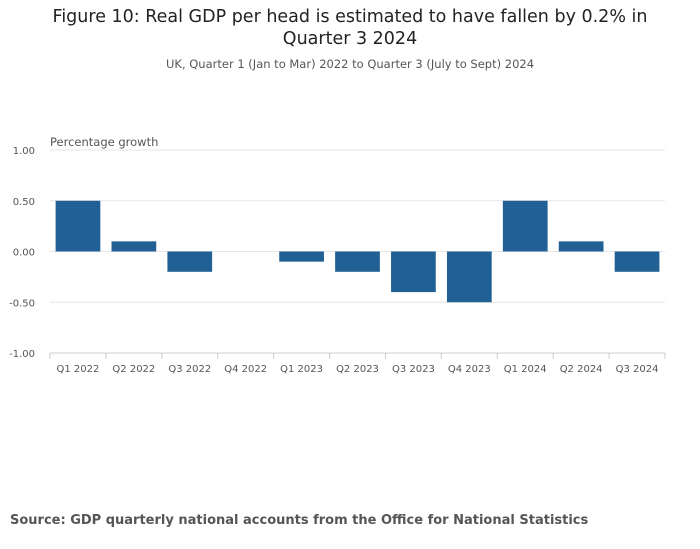 Image resolution: width=700 pixels, height=549 pixels. Describe the element at coordinates (413, 272) in the screenshot. I see `bar-q3-2023` at that location.